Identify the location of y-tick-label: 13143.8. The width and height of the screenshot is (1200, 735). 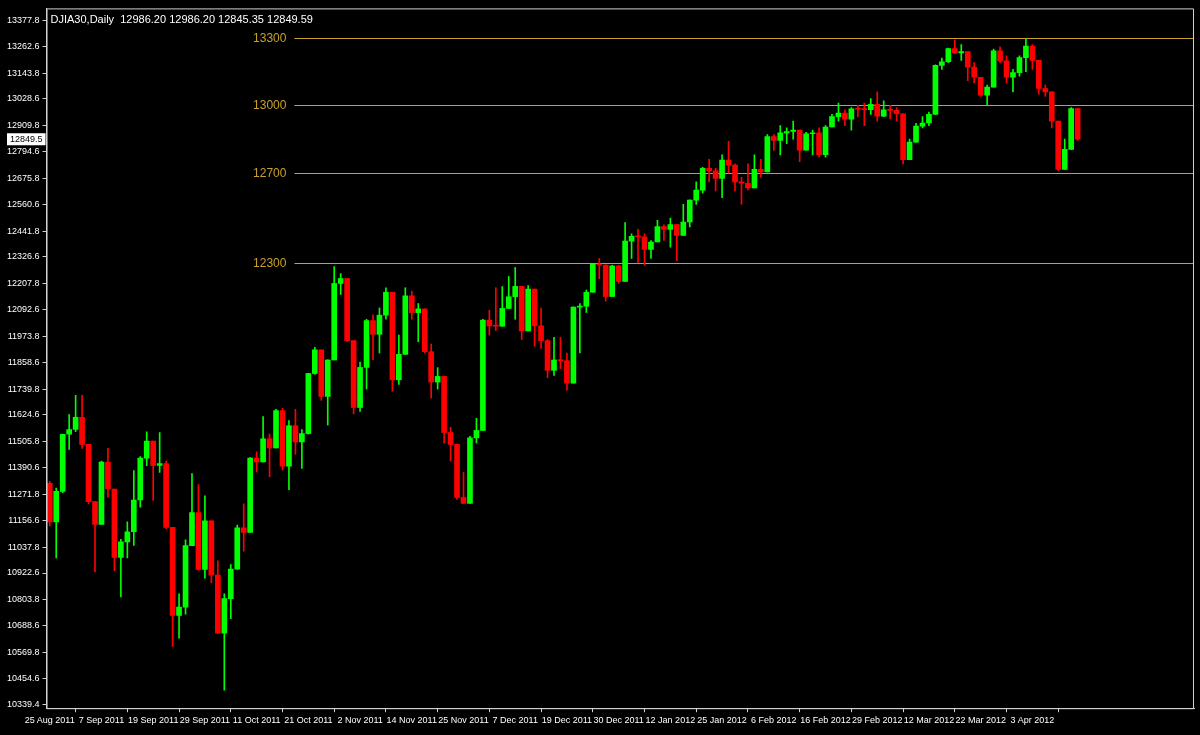
(23, 72).